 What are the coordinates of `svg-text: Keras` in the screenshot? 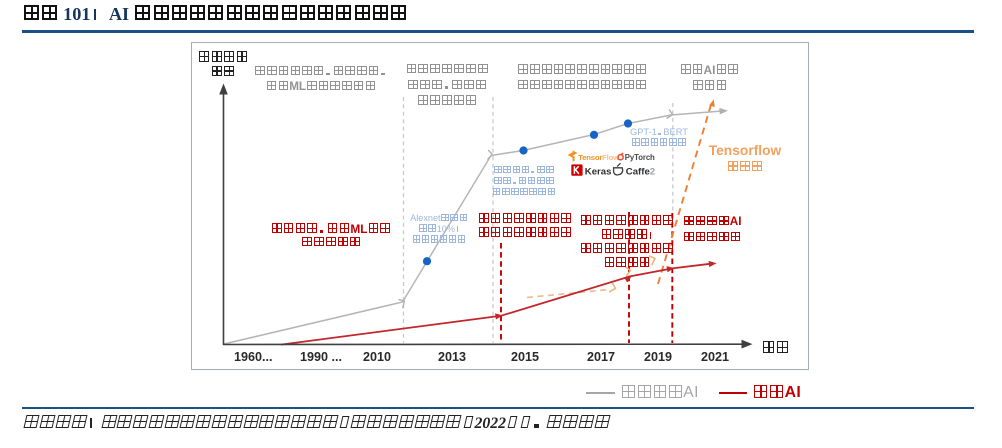 It's located at (598, 172).